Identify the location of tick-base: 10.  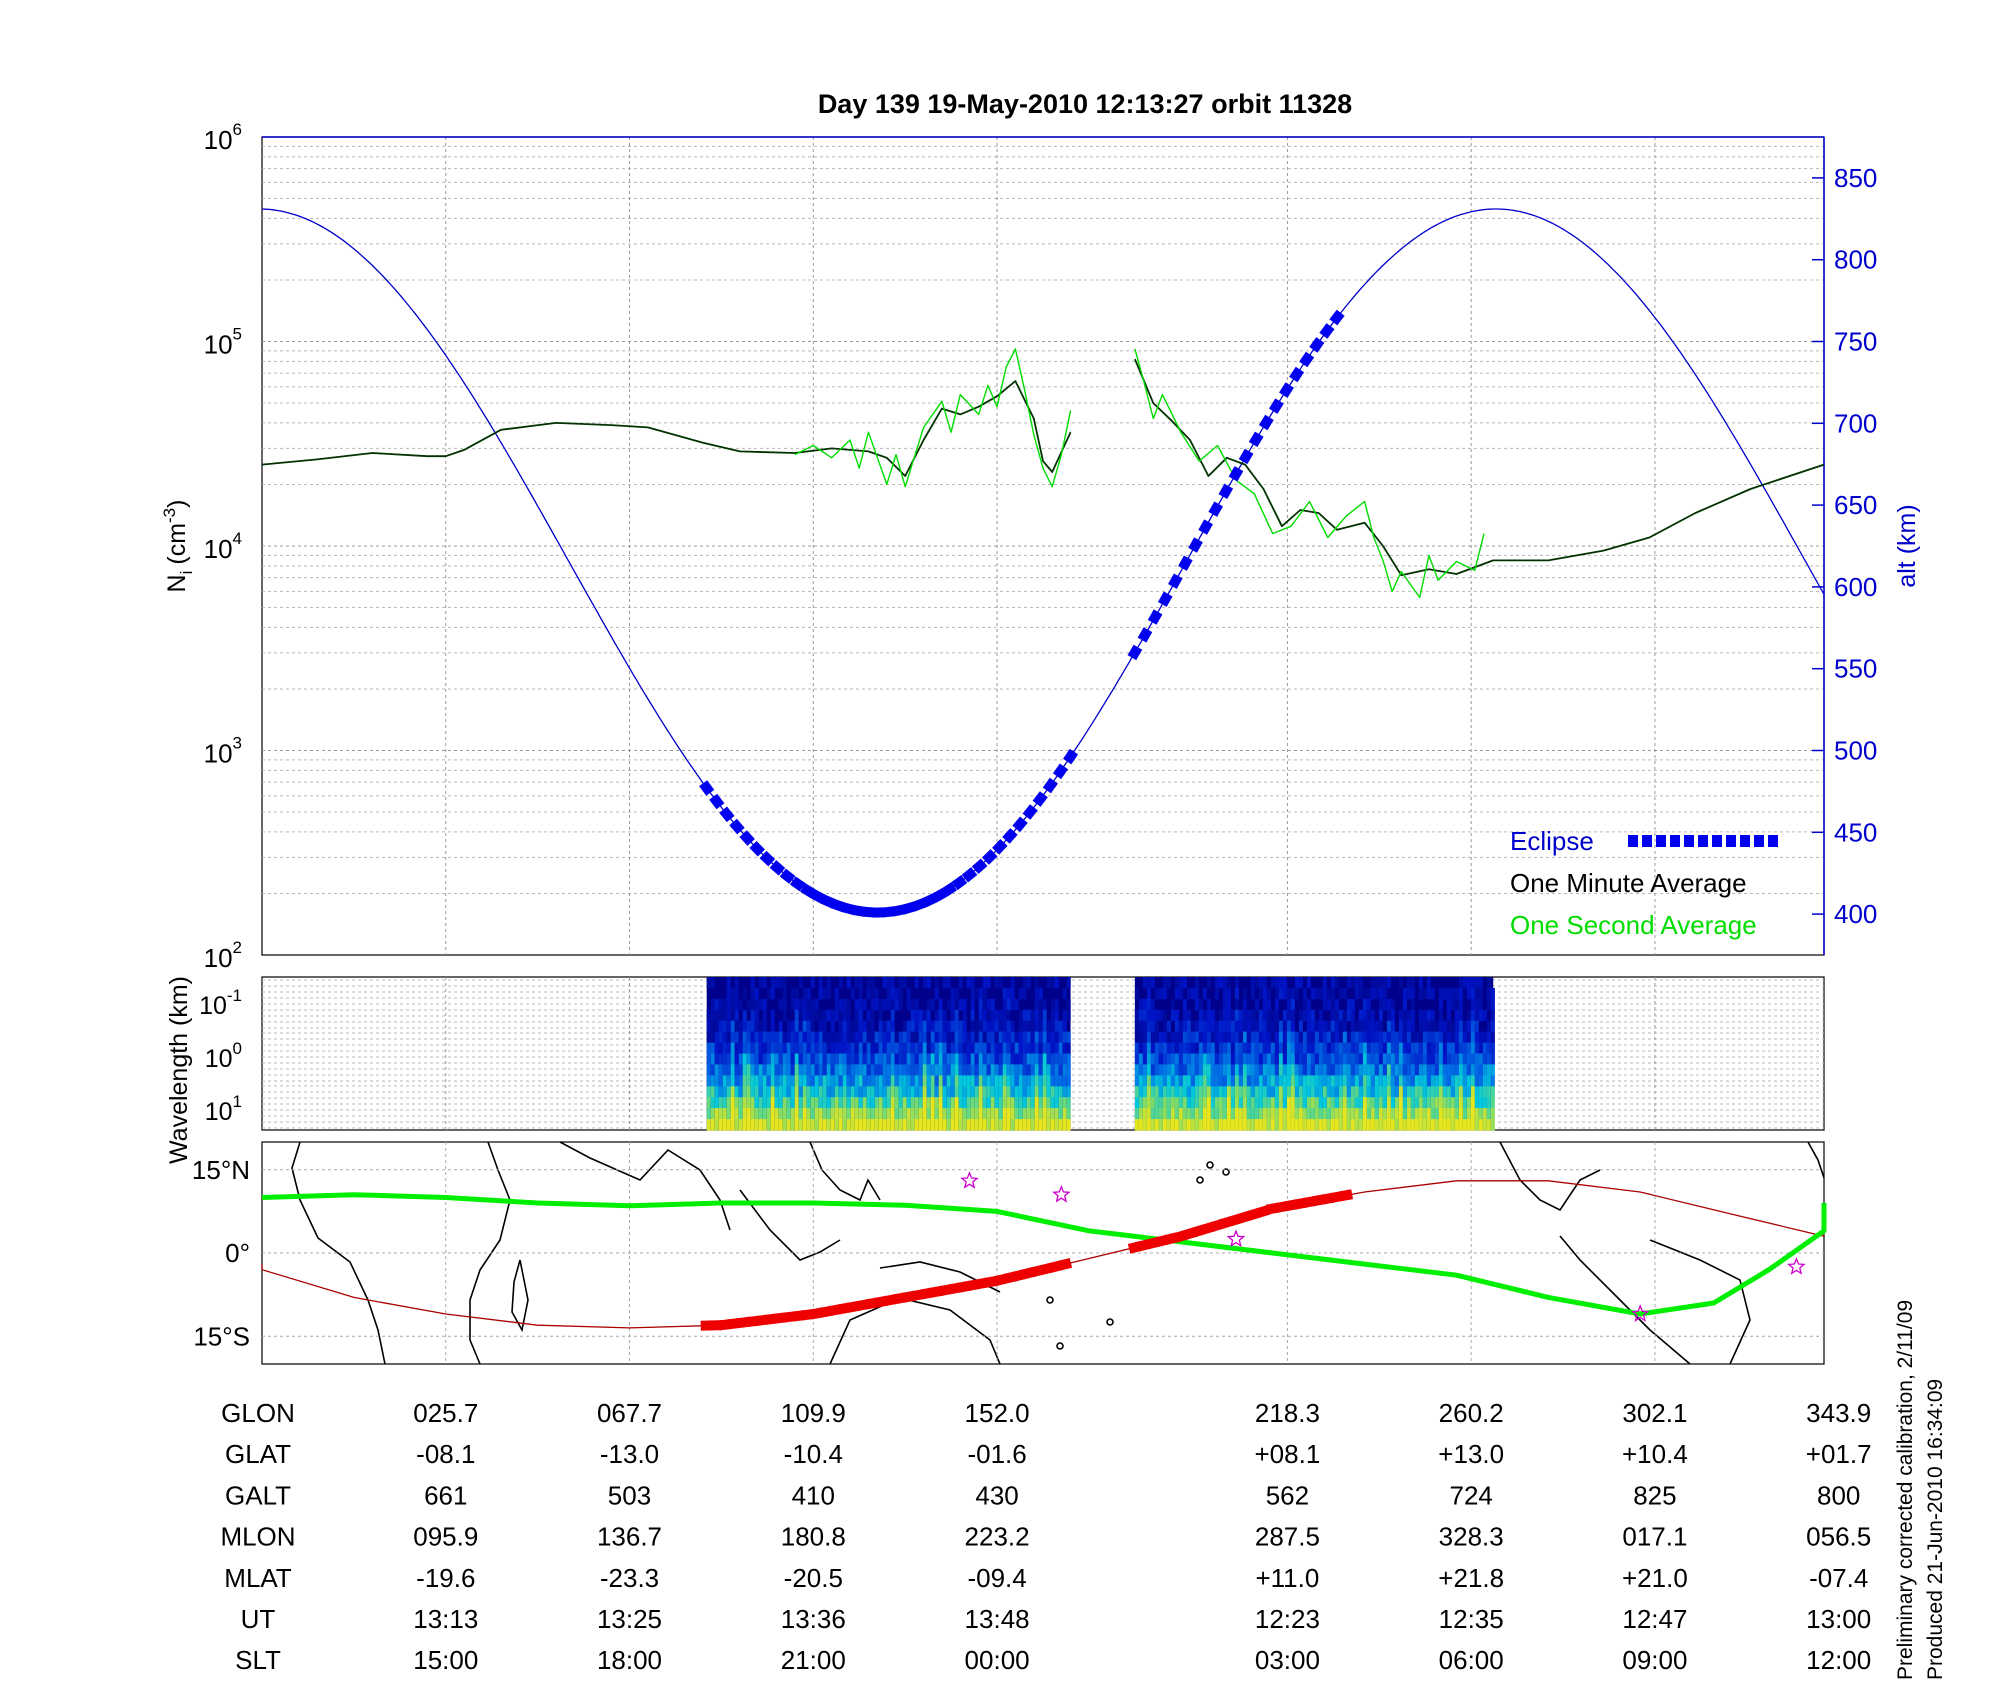
(218, 754).